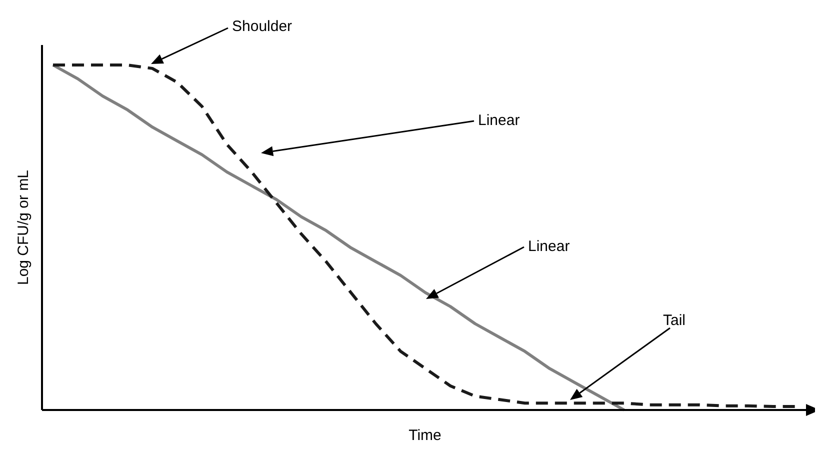  I want to click on x-axis-title: Time, so click(425, 435).